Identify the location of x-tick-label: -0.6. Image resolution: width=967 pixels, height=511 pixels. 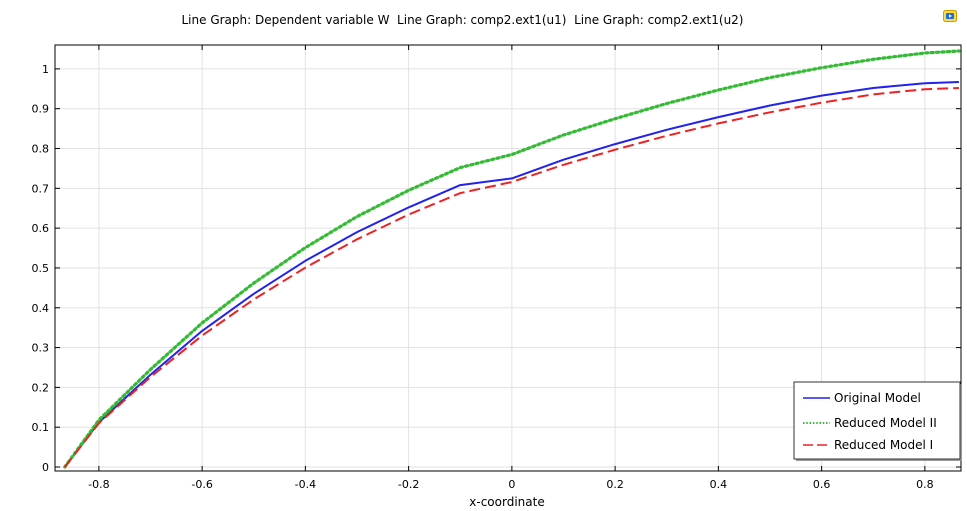
(201, 484).